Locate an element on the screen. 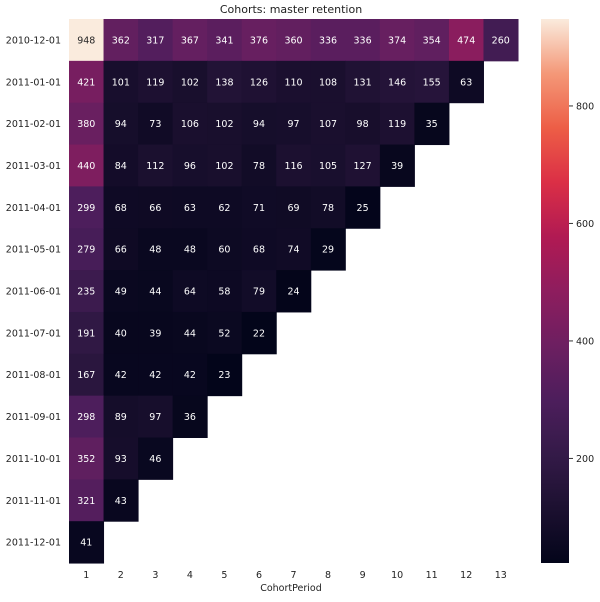 The image size is (600, 602). y-tick-label: 2011-06-01 is located at coordinates (33, 292).